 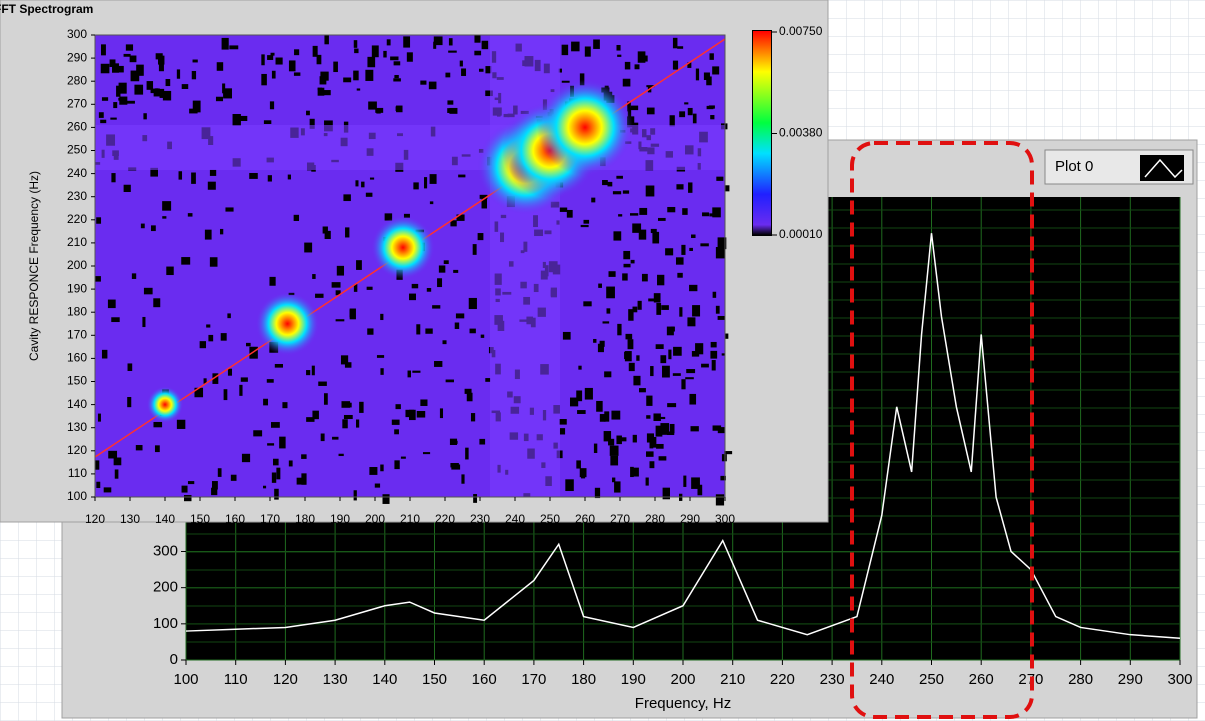 What do you see at coordinates (174, 659) in the screenshot?
I see `y-tick-label: 0` at bounding box center [174, 659].